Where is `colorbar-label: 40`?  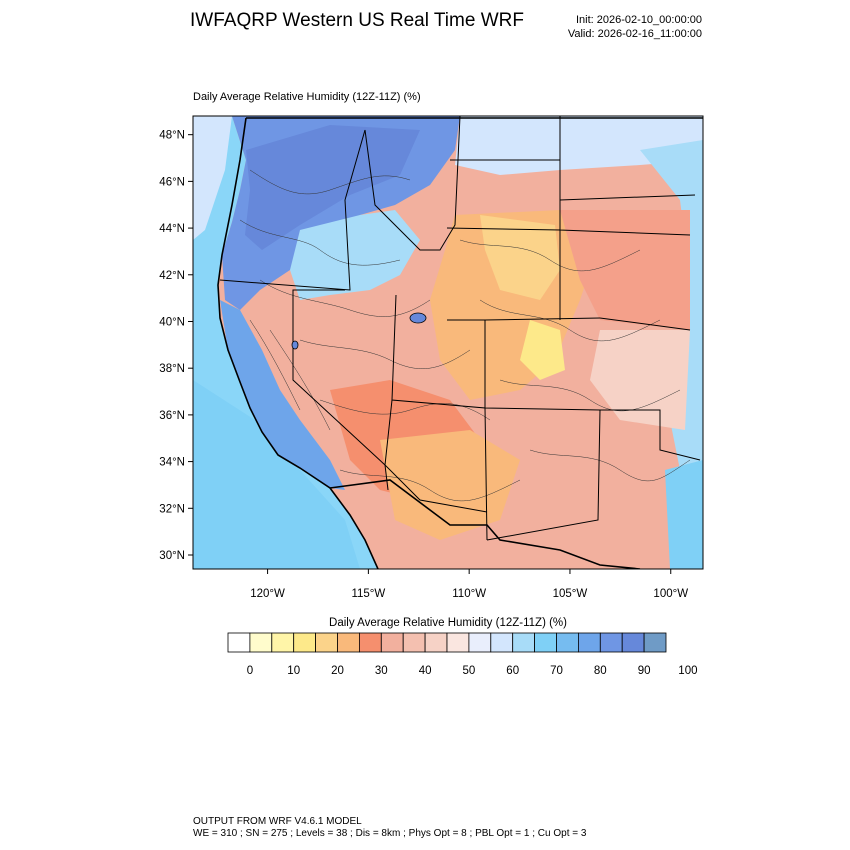
colorbar-label: 40 is located at coordinates (425, 671).